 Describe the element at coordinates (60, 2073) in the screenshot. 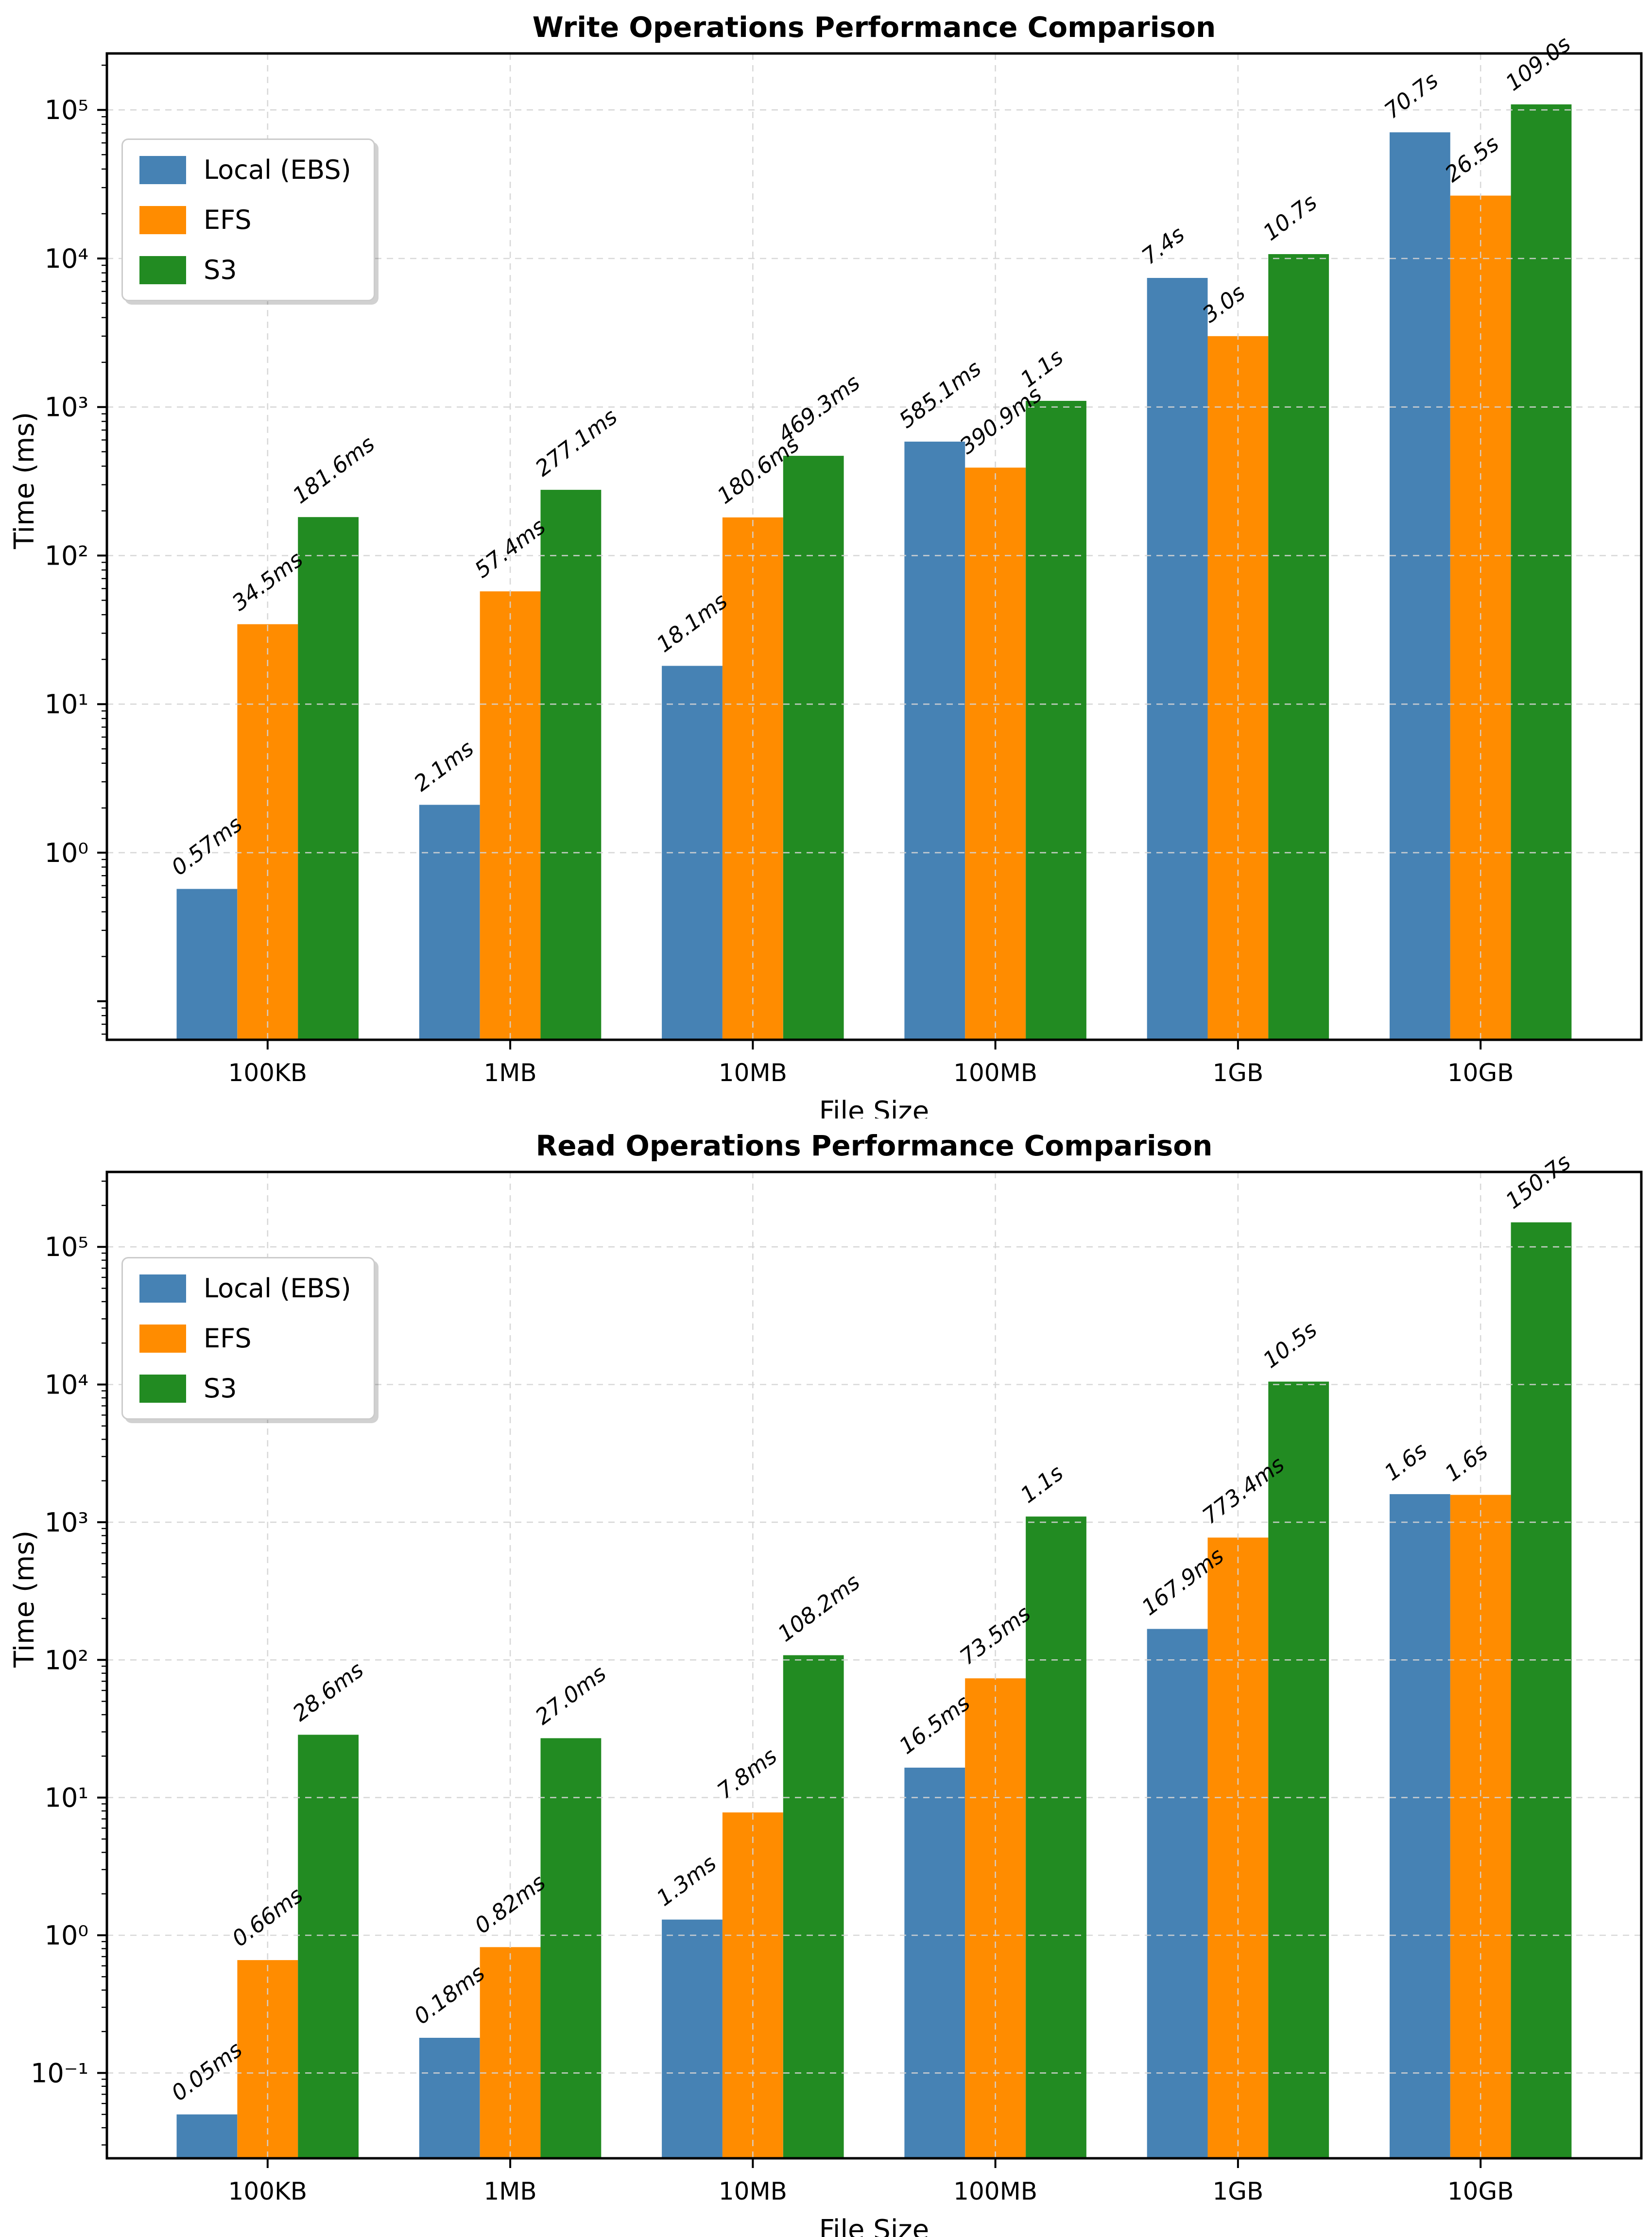

I see `y-tick-label: 10⁻¹` at that location.